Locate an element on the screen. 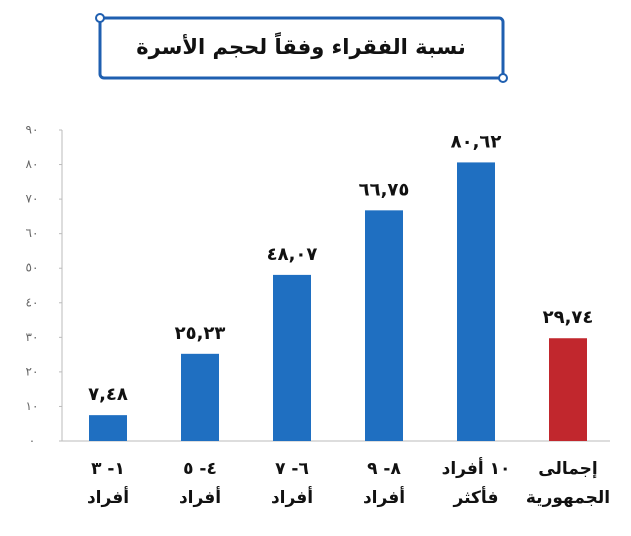 The image size is (631, 536). value-label: ٦٦,٧٥ is located at coordinates (384, 189).